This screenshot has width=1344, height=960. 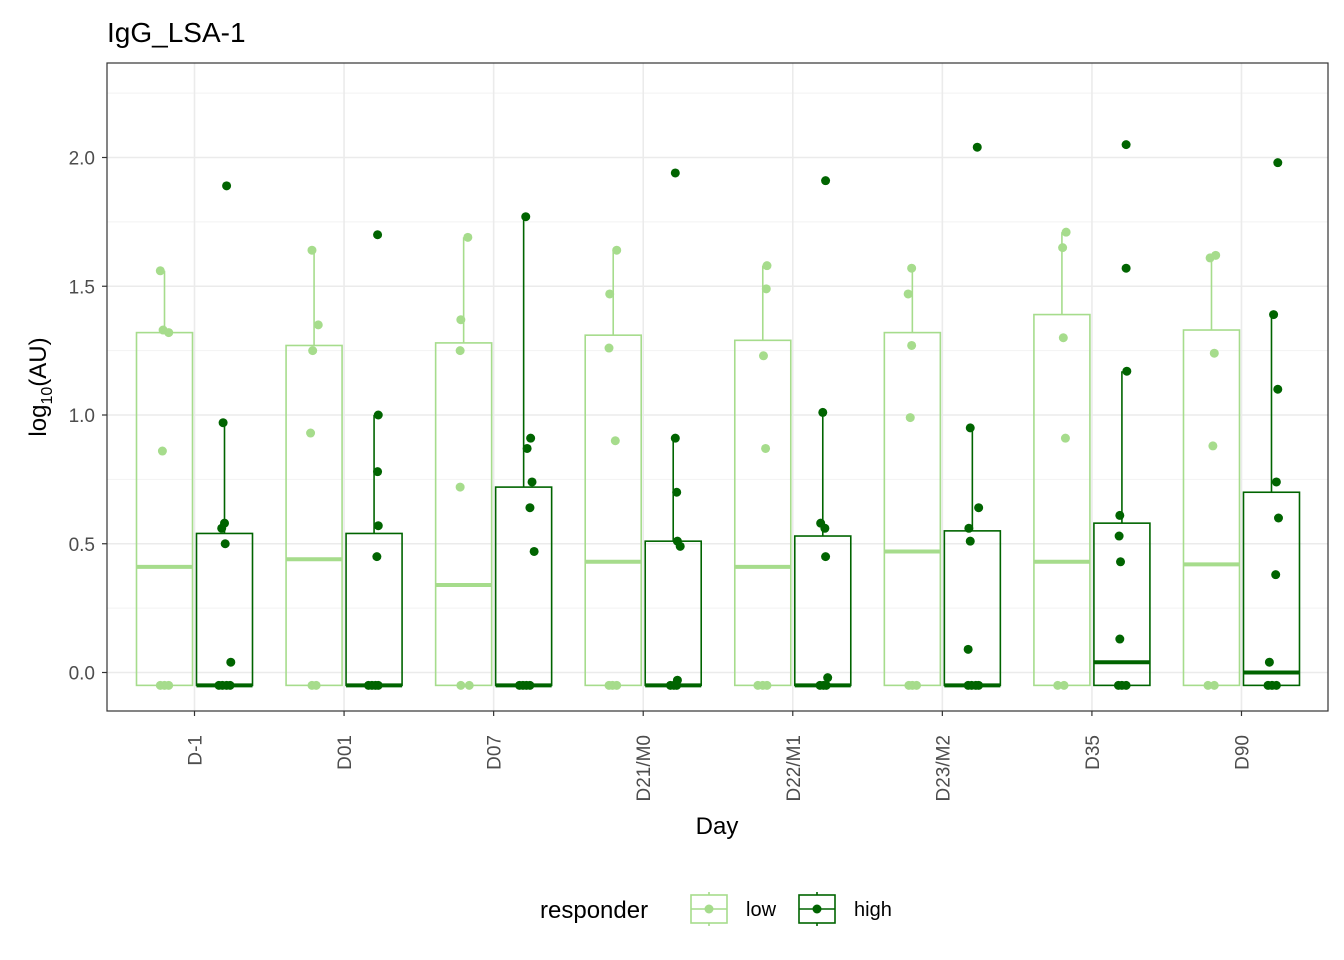 What do you see at coordinates (943, 768) in the screenshot?
I see `x-tick-label: D23/M2` at bounding box center [943, 768].